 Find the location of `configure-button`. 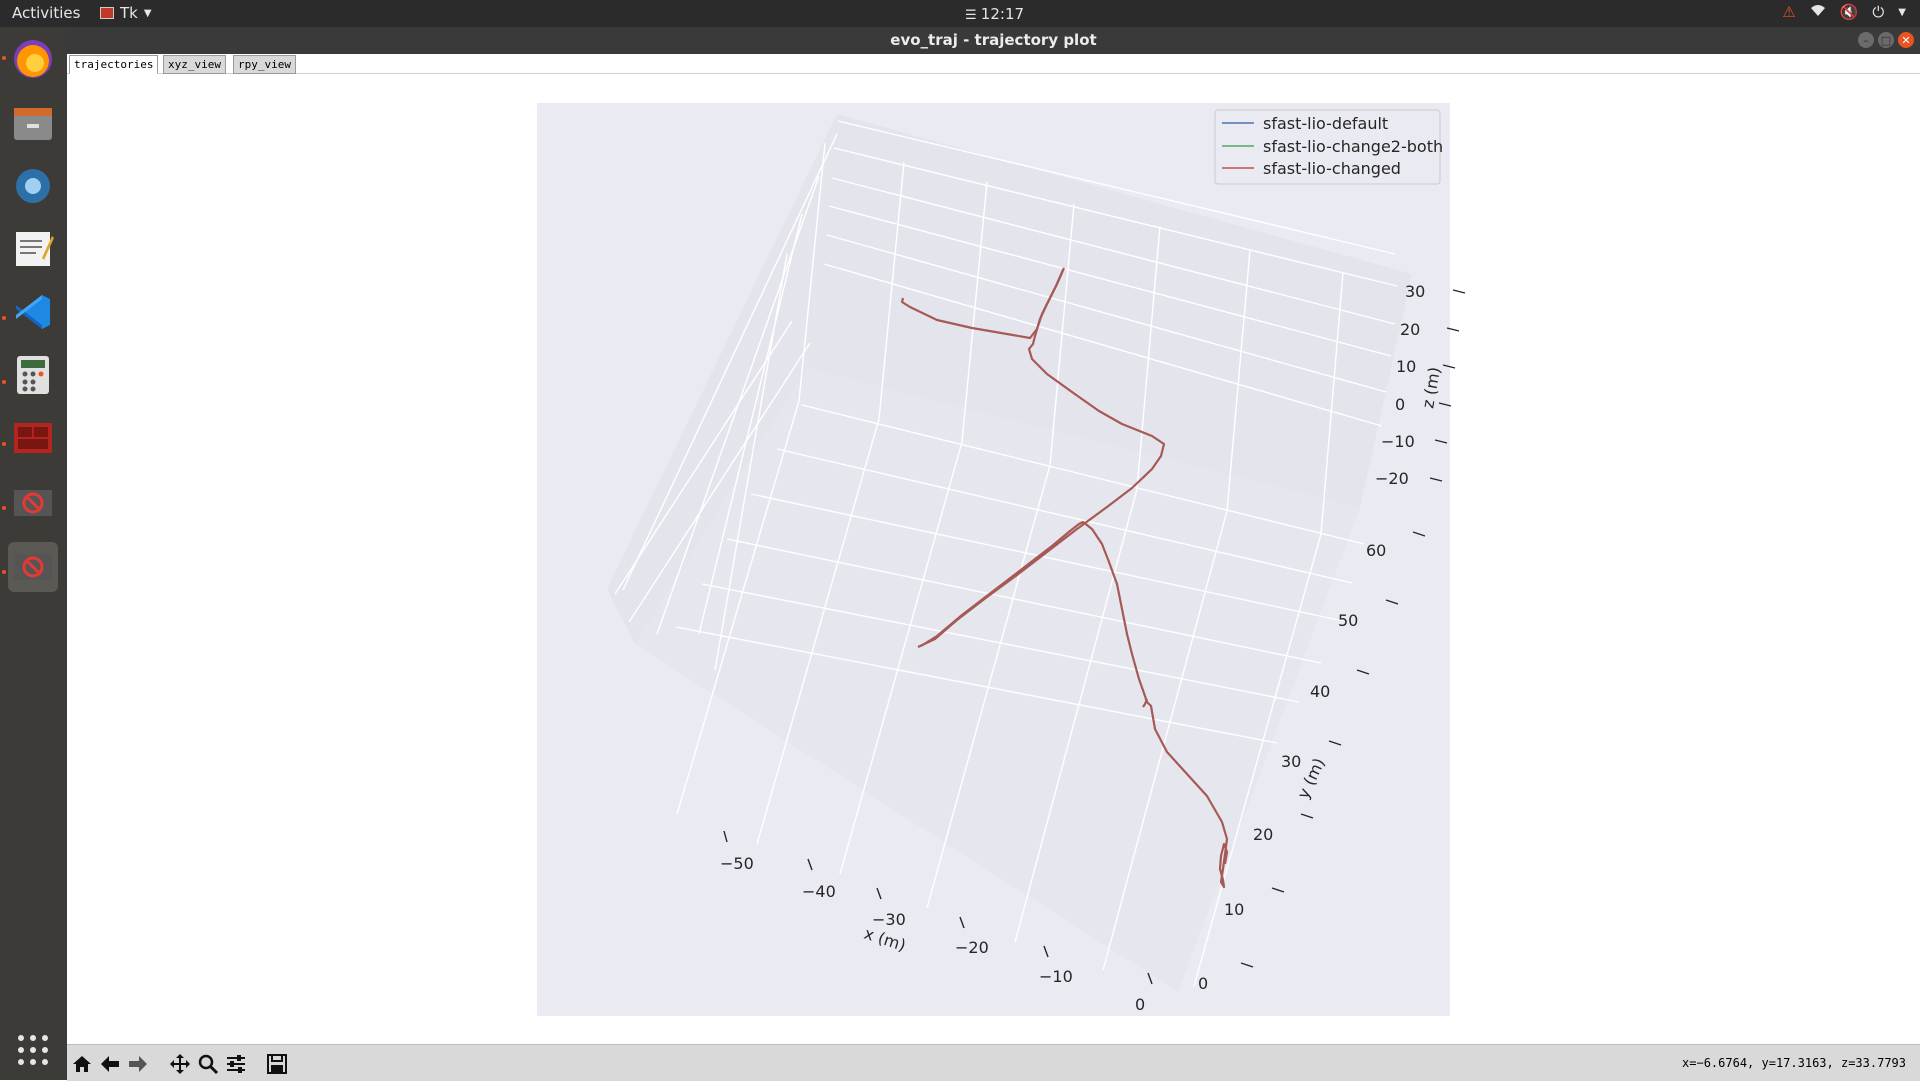

configure-button is located at coordinates (236, 1064).